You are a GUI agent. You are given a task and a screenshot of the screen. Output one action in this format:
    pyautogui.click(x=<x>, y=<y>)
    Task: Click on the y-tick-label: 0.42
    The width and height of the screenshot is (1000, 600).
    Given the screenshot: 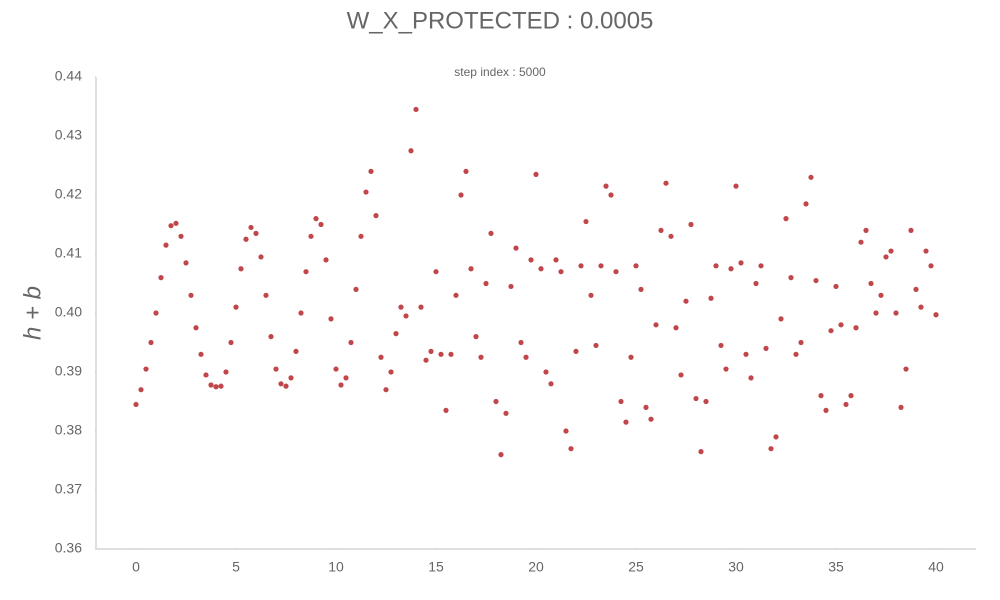 What is the action you would take?
    pyautogui.click(x=68, y=194)
    